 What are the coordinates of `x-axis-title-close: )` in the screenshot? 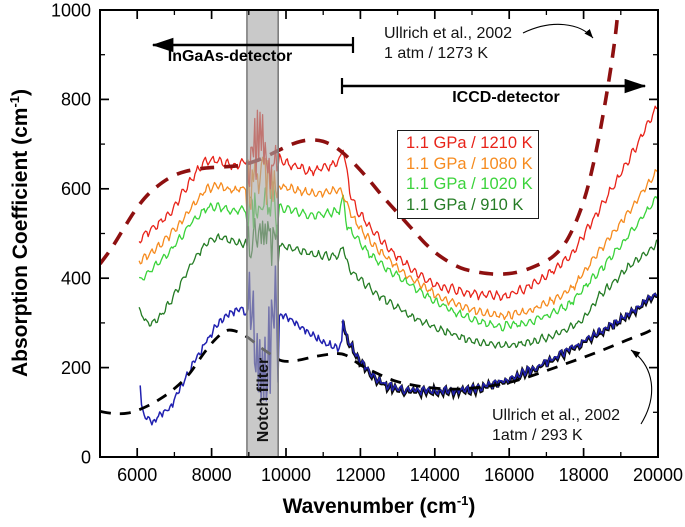 It's located at (472, 506).